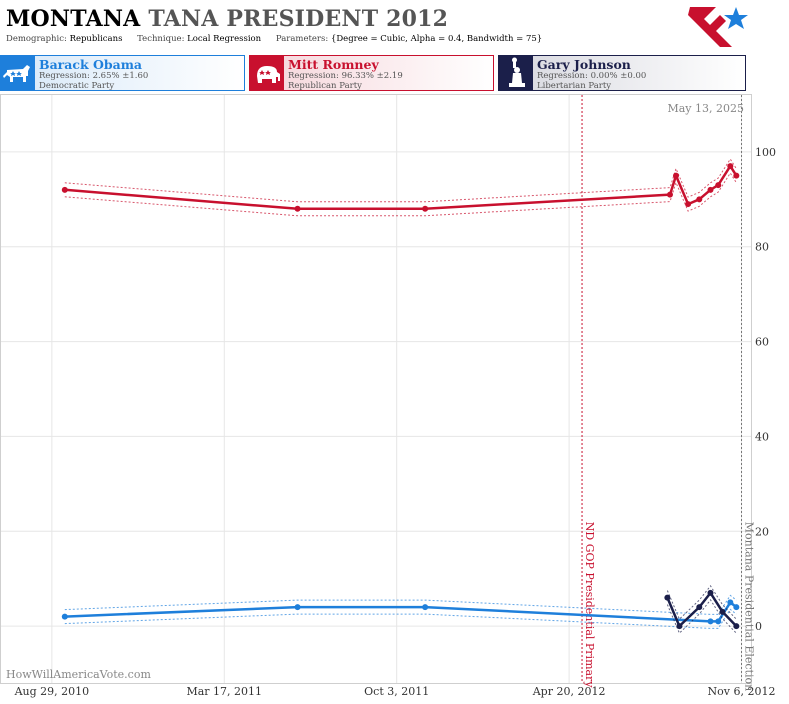  What do you see at coordinates (589, 605) in the screenshot?
I see `annotation-label: ND GOP Presidential Primary` at bounding box center [589, 605].